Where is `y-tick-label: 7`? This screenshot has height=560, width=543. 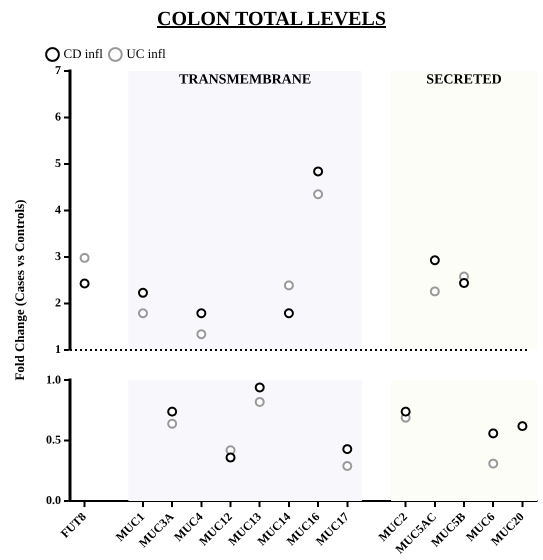
y-tick-label: 7 is located at coordinates (58, 70).